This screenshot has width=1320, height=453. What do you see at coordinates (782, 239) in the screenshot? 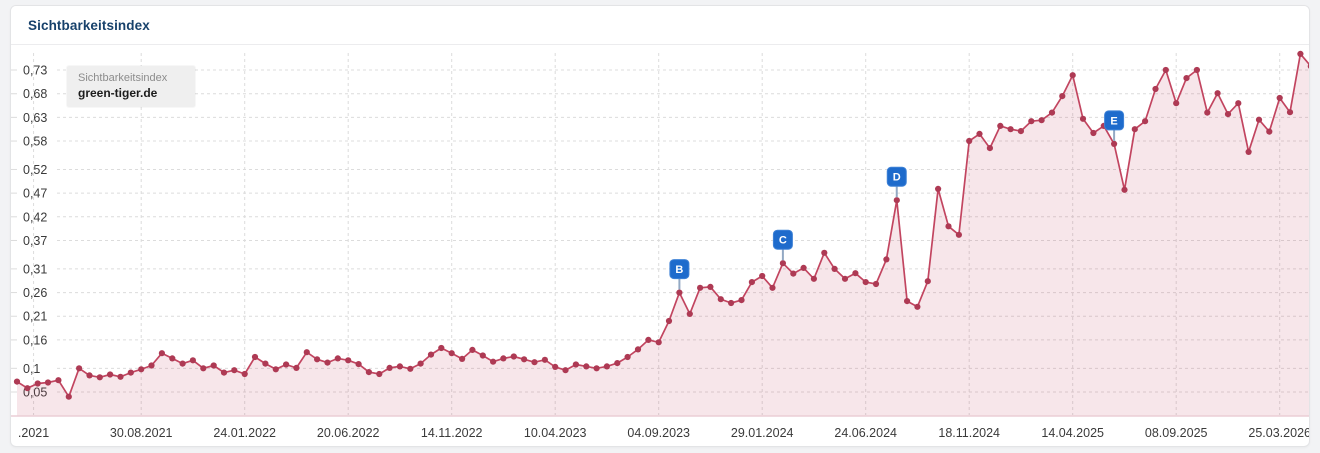
I see `event-marker-c` at bounding box center [782, 239].